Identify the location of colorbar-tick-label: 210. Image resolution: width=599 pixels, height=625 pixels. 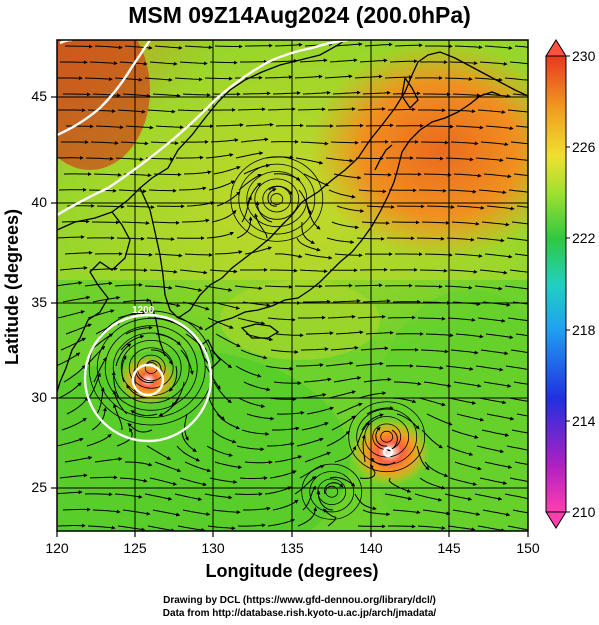
(584, 512).